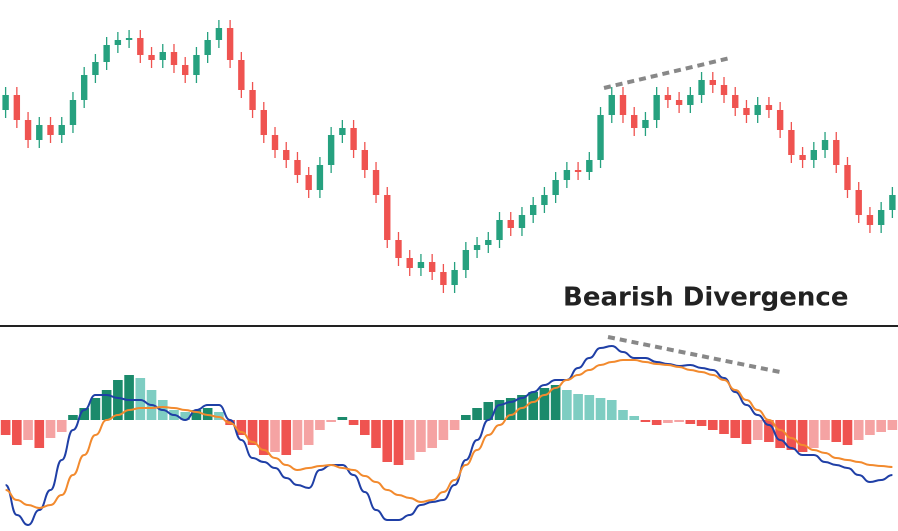 Image resolution: width=898 pixels, height=531 pixels. What do you see at coordinates (705, 298) in the screenshot?
I see `annotation: Bearish Divergence` at bounding box center [705, 298].